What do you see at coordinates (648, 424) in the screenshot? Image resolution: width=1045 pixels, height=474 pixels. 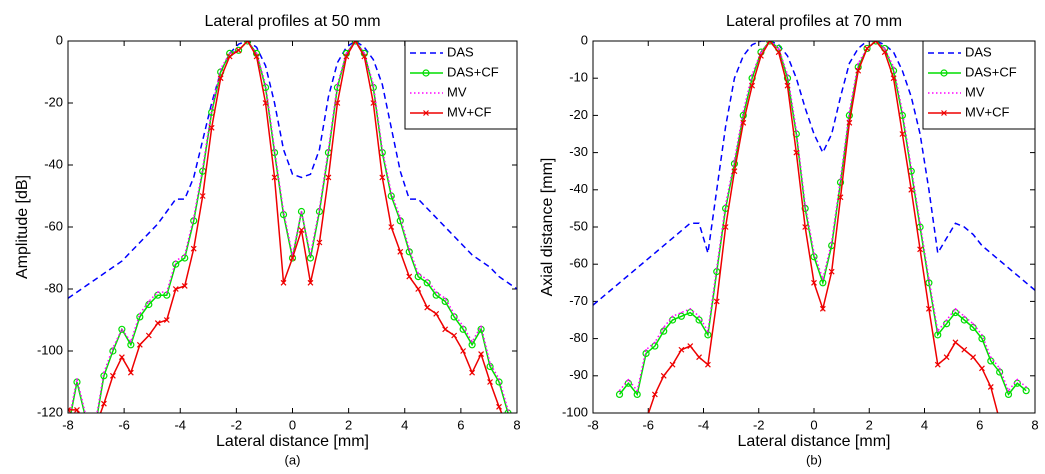 I see `x-tick-label: -6` at bounding box center [648, 424].